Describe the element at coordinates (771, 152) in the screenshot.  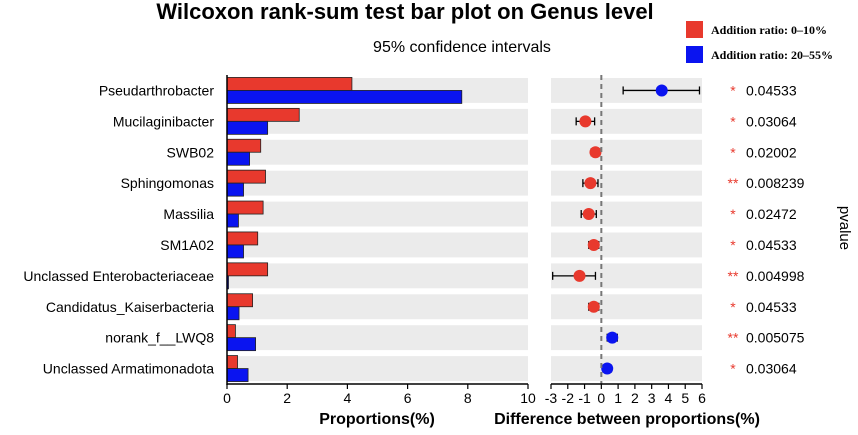
I see `pvalue-label: 0.02002` at that location.